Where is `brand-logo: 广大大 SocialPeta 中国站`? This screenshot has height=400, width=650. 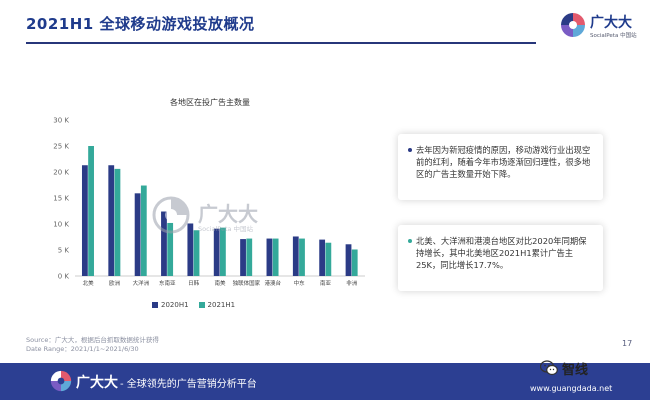 brand-logo: 广大大 SocialPeta 中国站 is located at coordinates (601, 26).